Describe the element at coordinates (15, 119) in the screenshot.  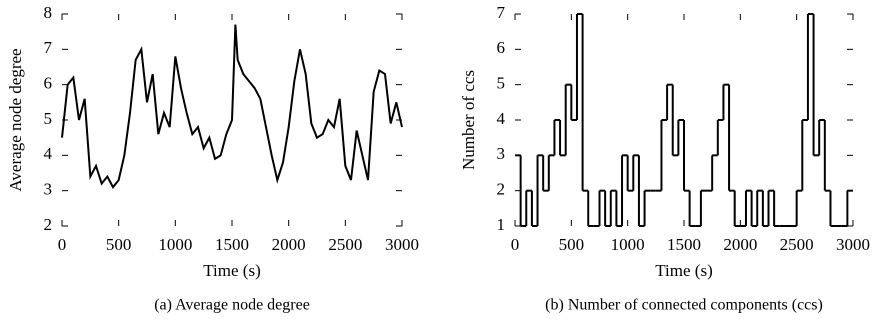
I see `y-axis-label: Average node degree` at that location.